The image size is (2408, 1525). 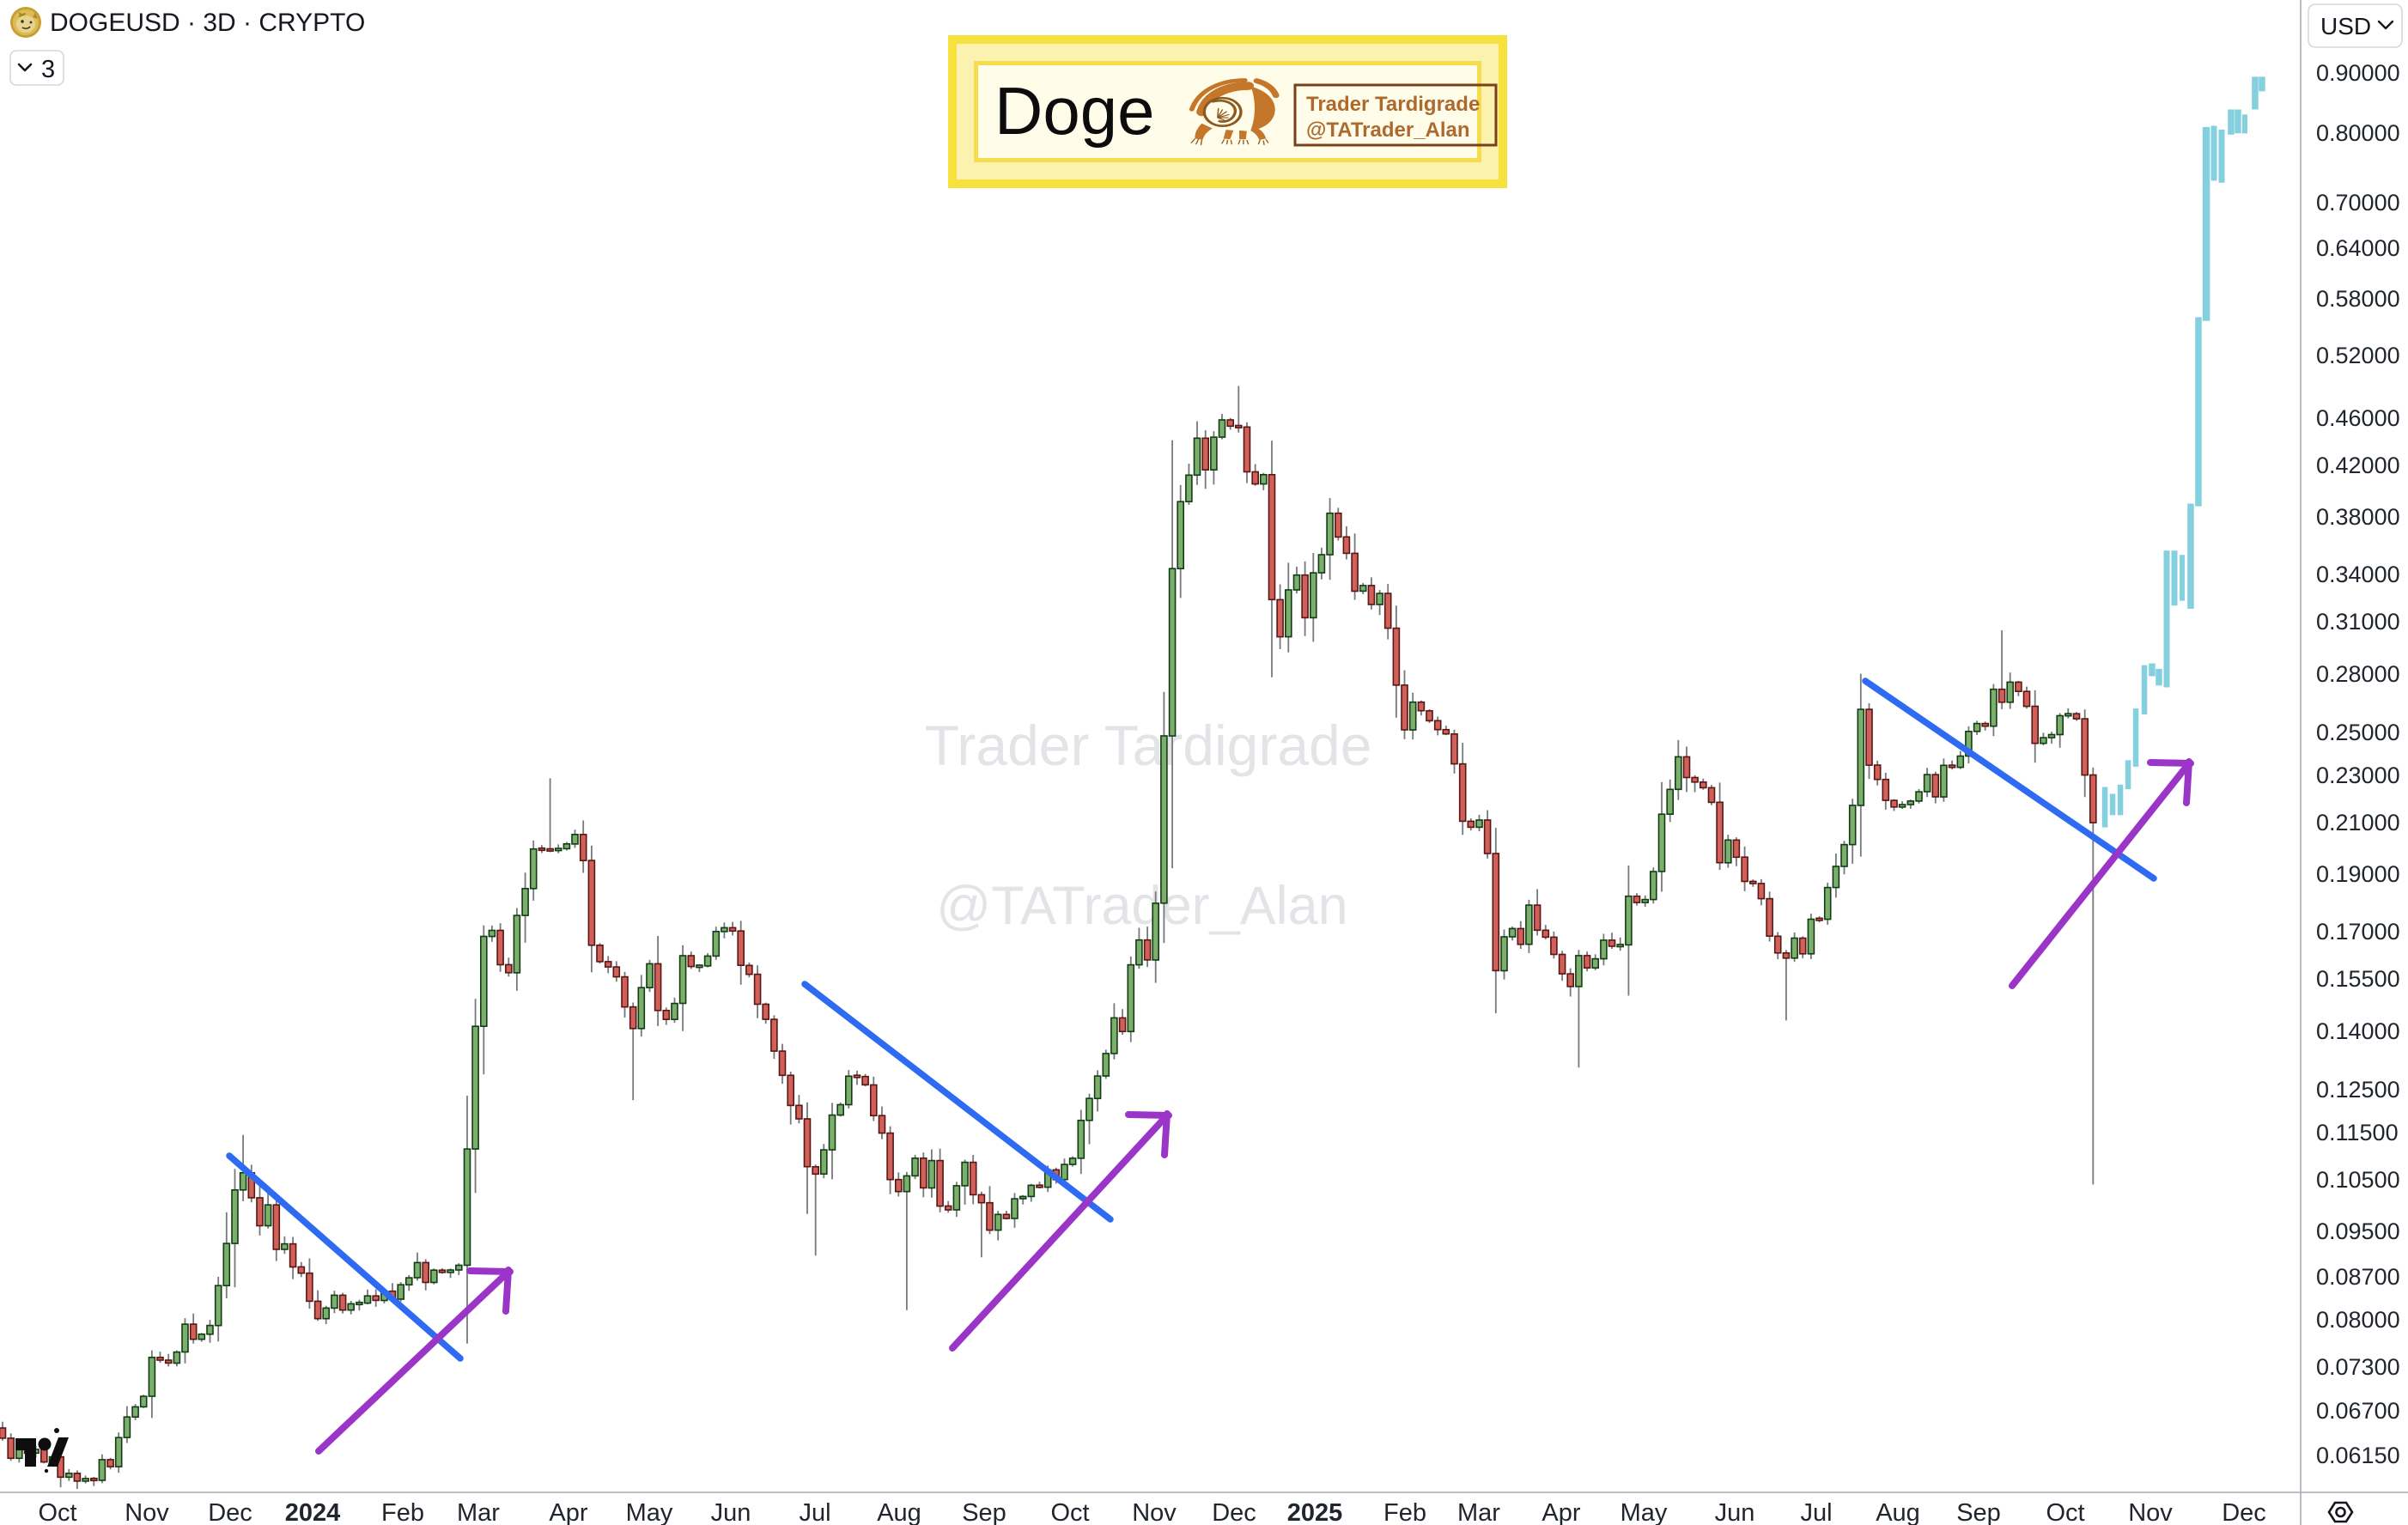 I want to click on svg-text: 0.09500, so click(x=2358, y=1231).